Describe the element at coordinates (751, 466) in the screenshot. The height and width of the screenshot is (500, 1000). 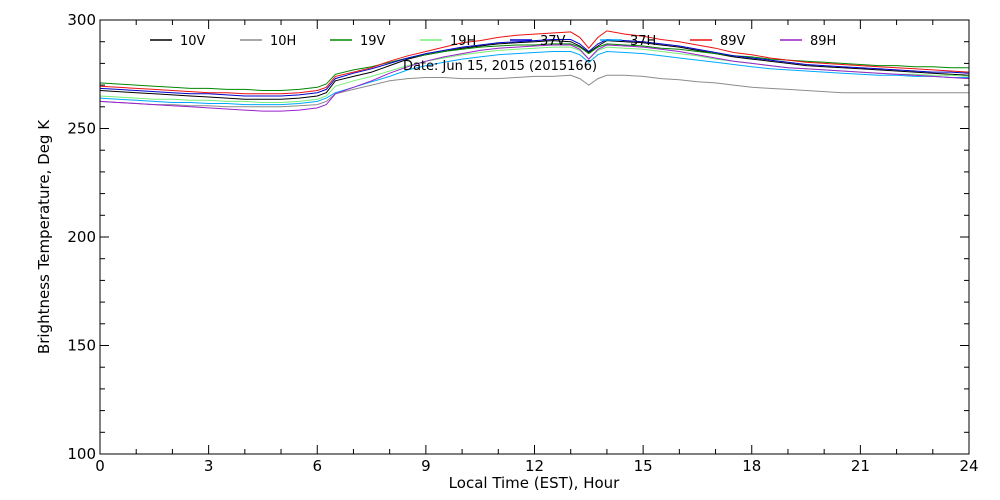
I see `x-tick-label: 18` at that location.